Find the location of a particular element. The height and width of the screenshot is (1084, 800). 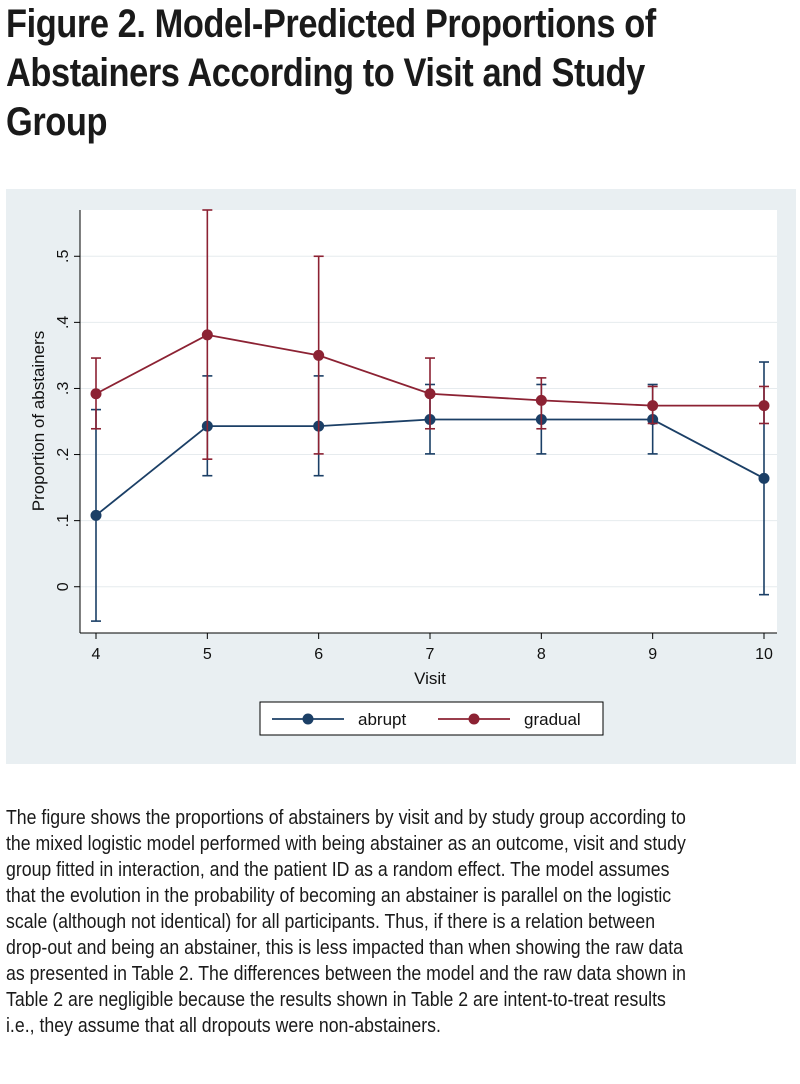

x-tick-label: 10 is located at coordinates (764, 654).